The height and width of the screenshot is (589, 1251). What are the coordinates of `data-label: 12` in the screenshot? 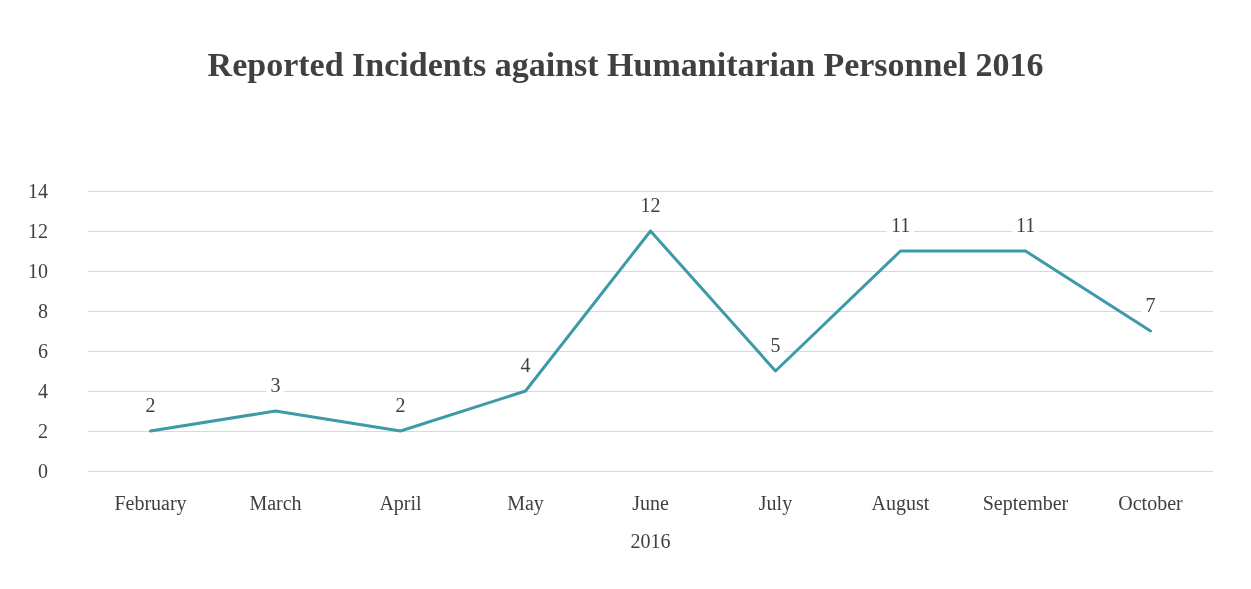 It's located at (650, 205).